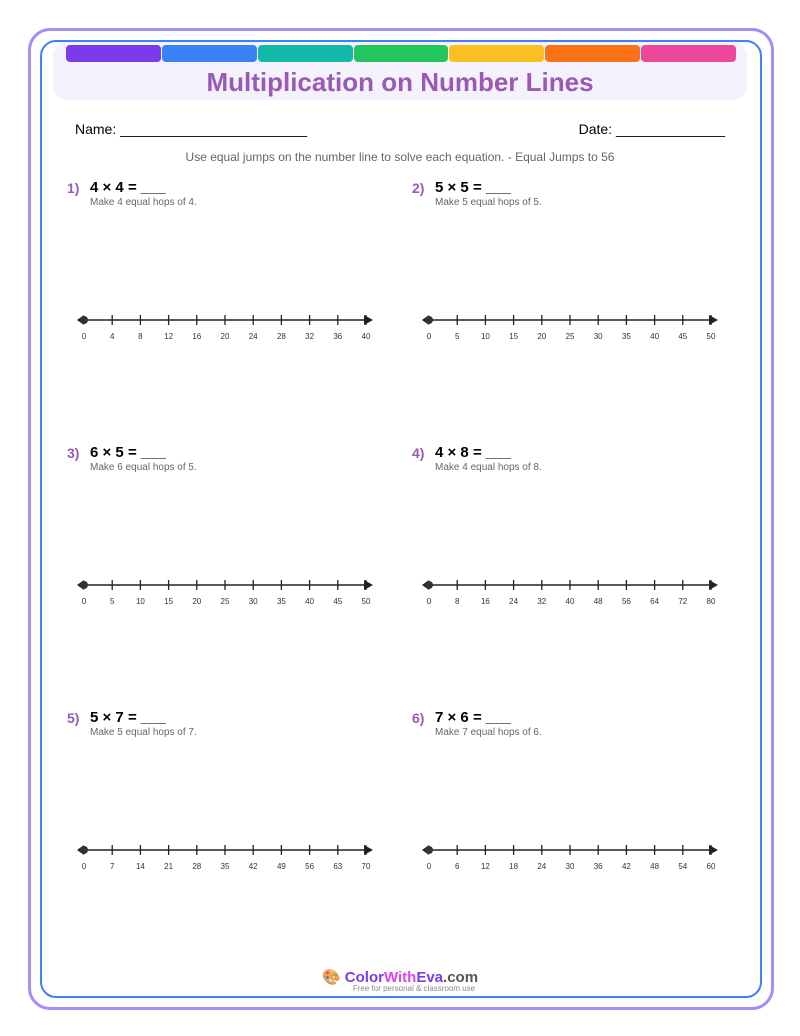 The height and width of the screenshot is (1036, 800). What do you see at coordinates (366, 866) in the screenshot?
I see `tick-label: 70` at bounding box center [366, 866].